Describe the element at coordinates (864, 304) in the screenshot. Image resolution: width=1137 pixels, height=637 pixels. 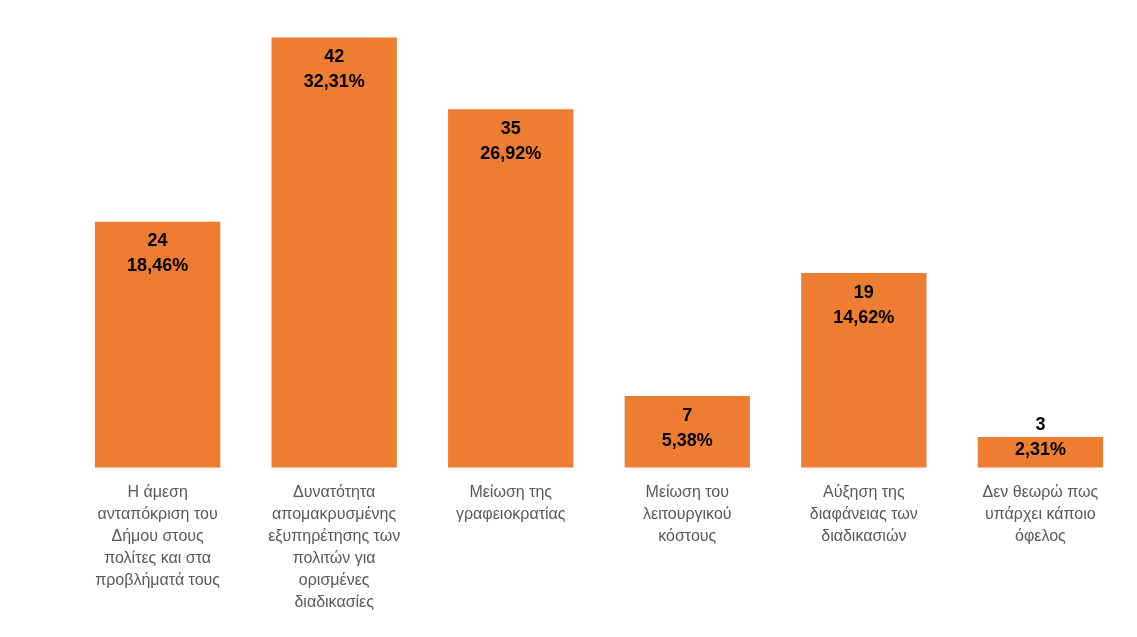
I see `data-label: 19 14,62%` at that location.